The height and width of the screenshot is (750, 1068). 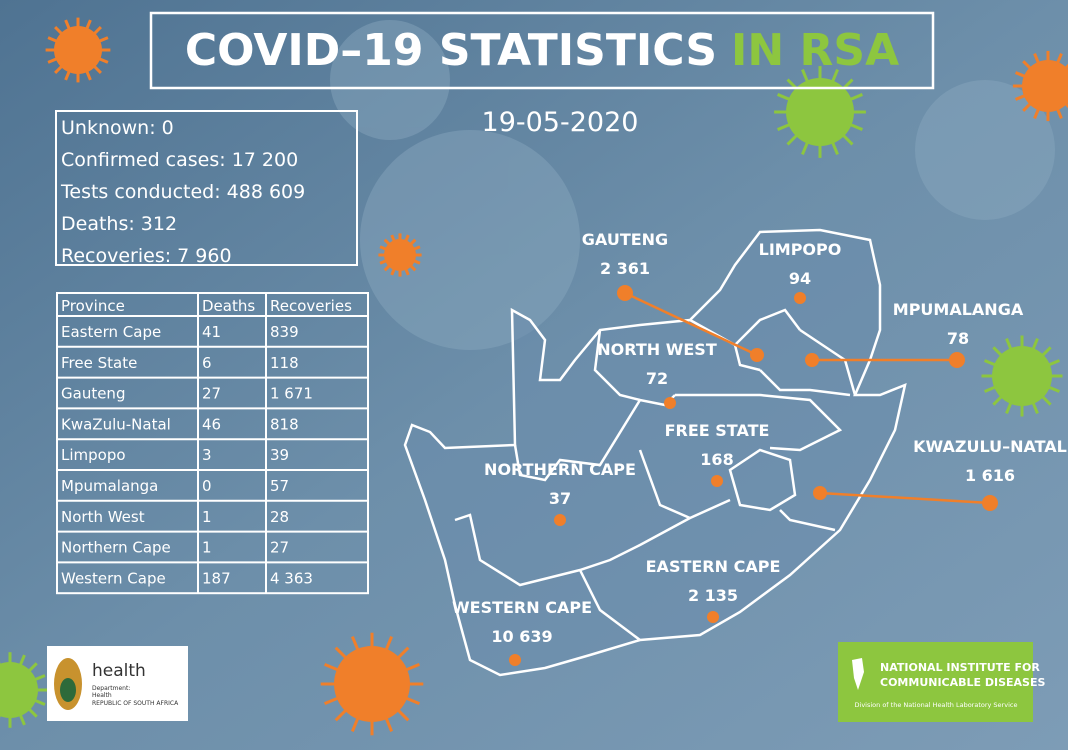 What do you see at coordinates (216, 578) in the screenshot?
I see `table-cell: 187` at bounding box center [216, 578].